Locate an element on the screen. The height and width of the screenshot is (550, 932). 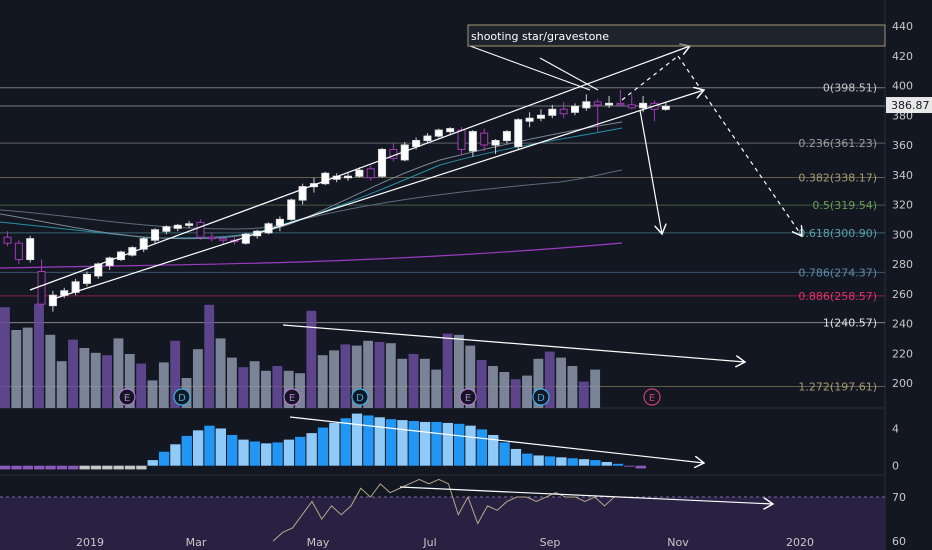
rsi-tick-label: 60 is located at coordinates (899, 541).